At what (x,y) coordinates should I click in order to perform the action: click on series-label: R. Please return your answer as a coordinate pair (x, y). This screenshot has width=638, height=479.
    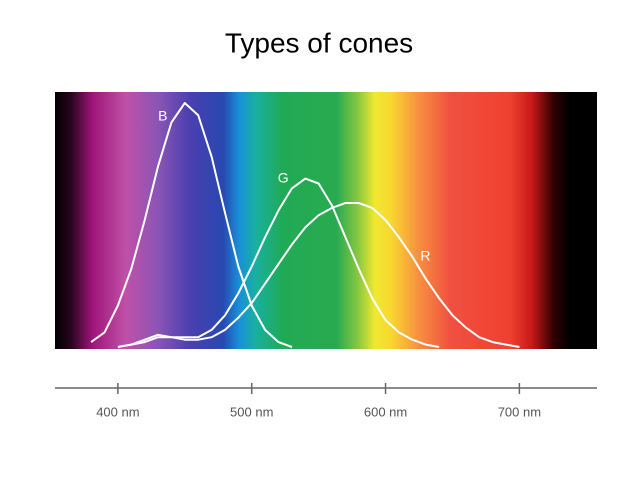
    Looking at the image, I should click on (425, 256).